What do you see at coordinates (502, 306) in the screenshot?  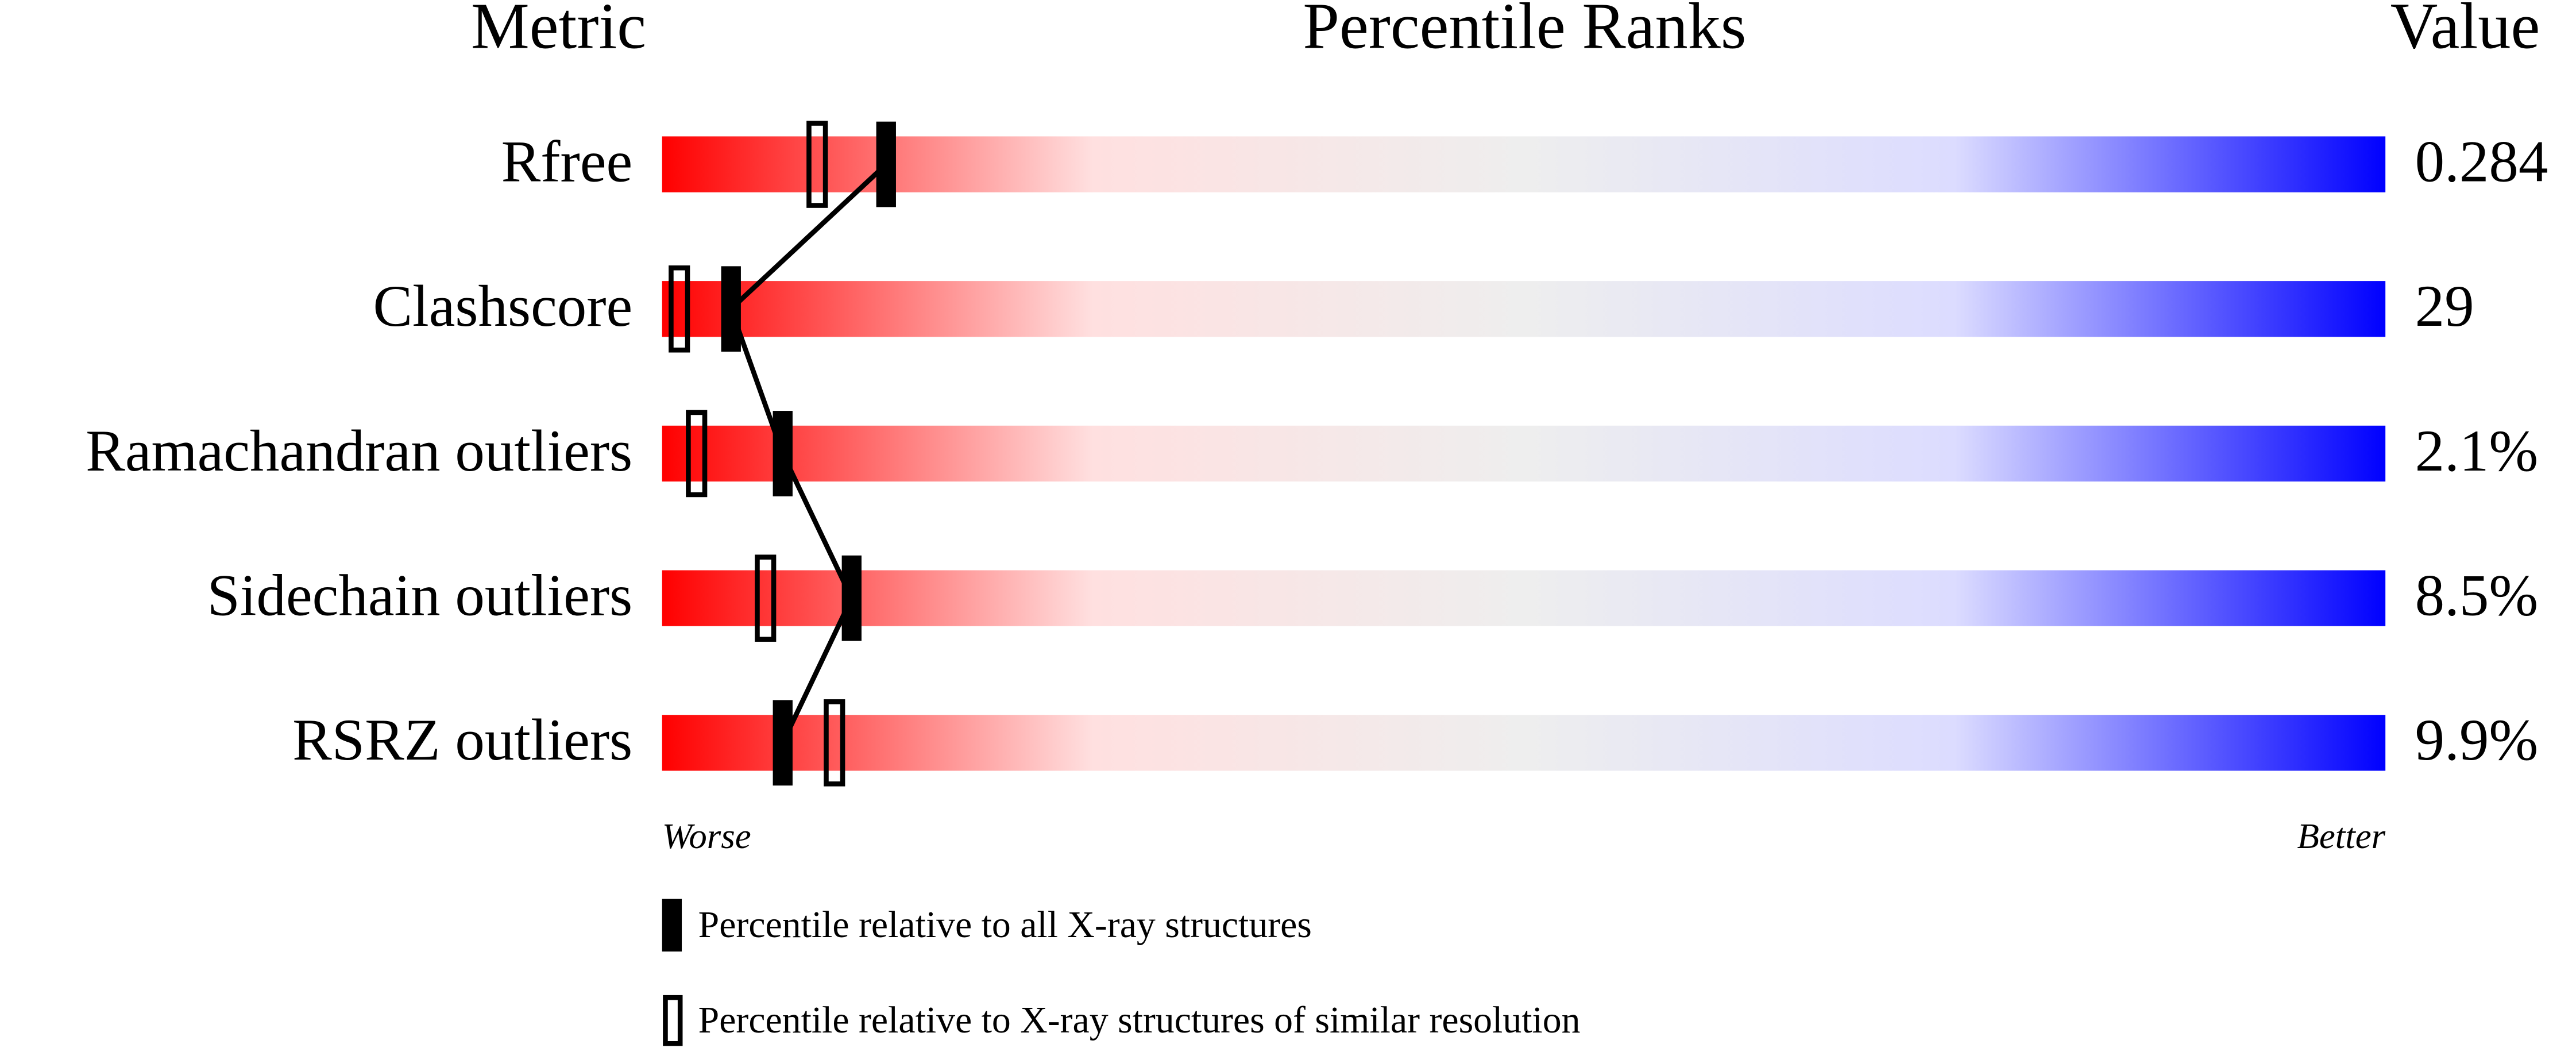 I see `metric-label: Clashscore` at bounding box center [502, 306].